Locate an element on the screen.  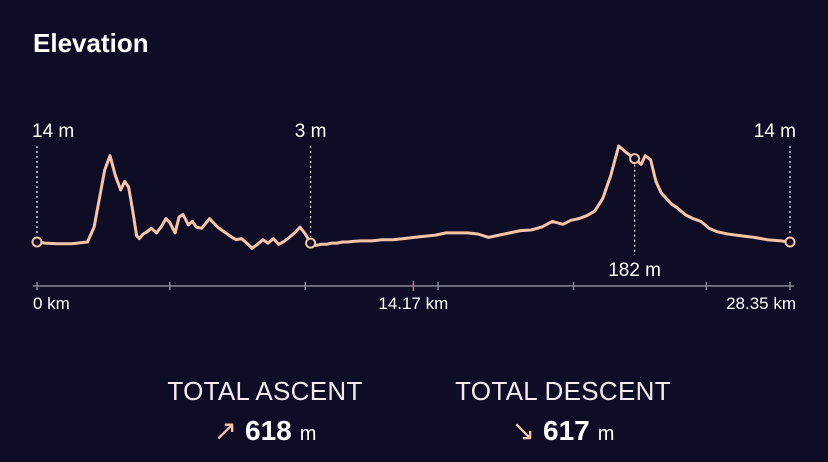
total-ascent-unit: m is located at coordinates (308, 434).